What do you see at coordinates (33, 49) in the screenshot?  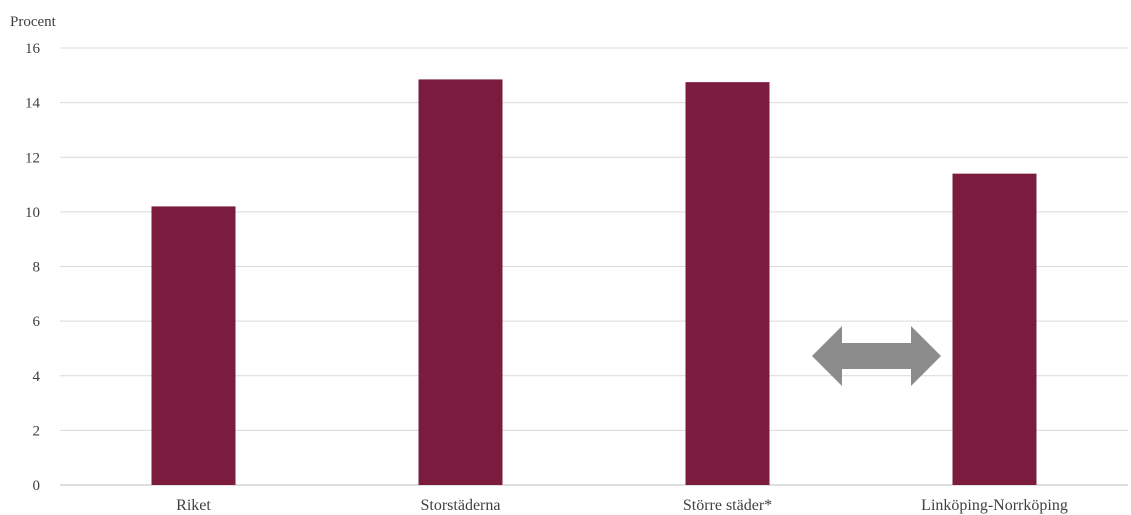 I see `y-tick-label: 16` at bounding box center [33, 49].